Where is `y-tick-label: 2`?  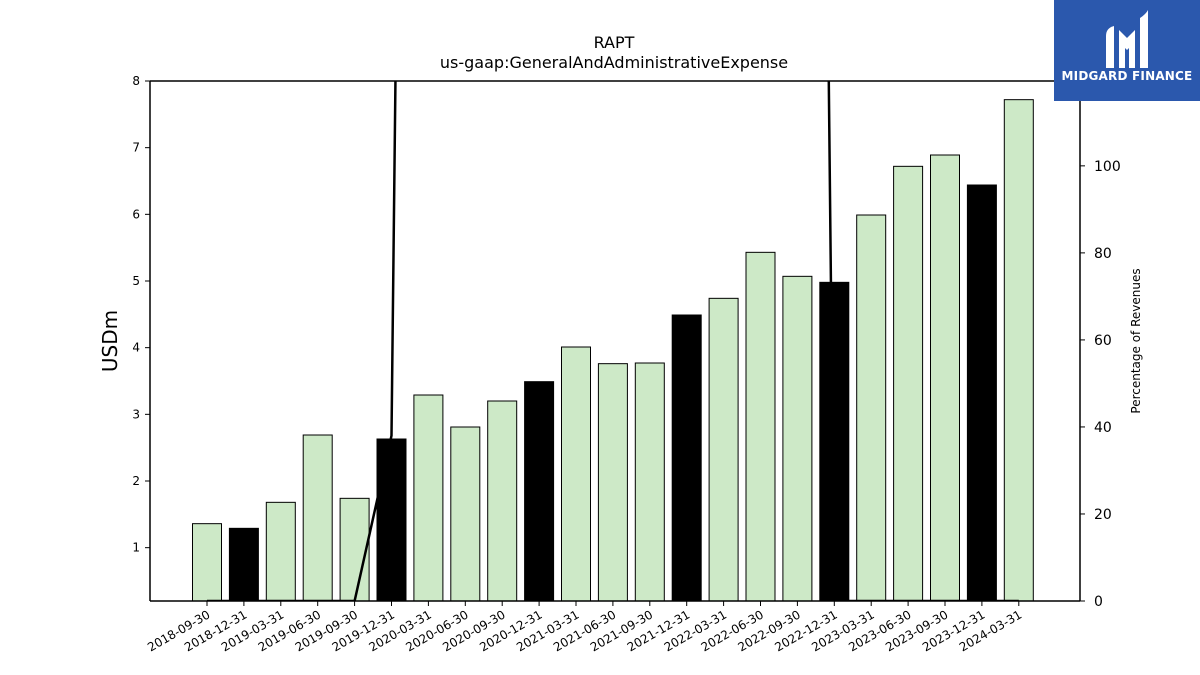 y-tick-label: 2 is located at coordinates (136, 481).